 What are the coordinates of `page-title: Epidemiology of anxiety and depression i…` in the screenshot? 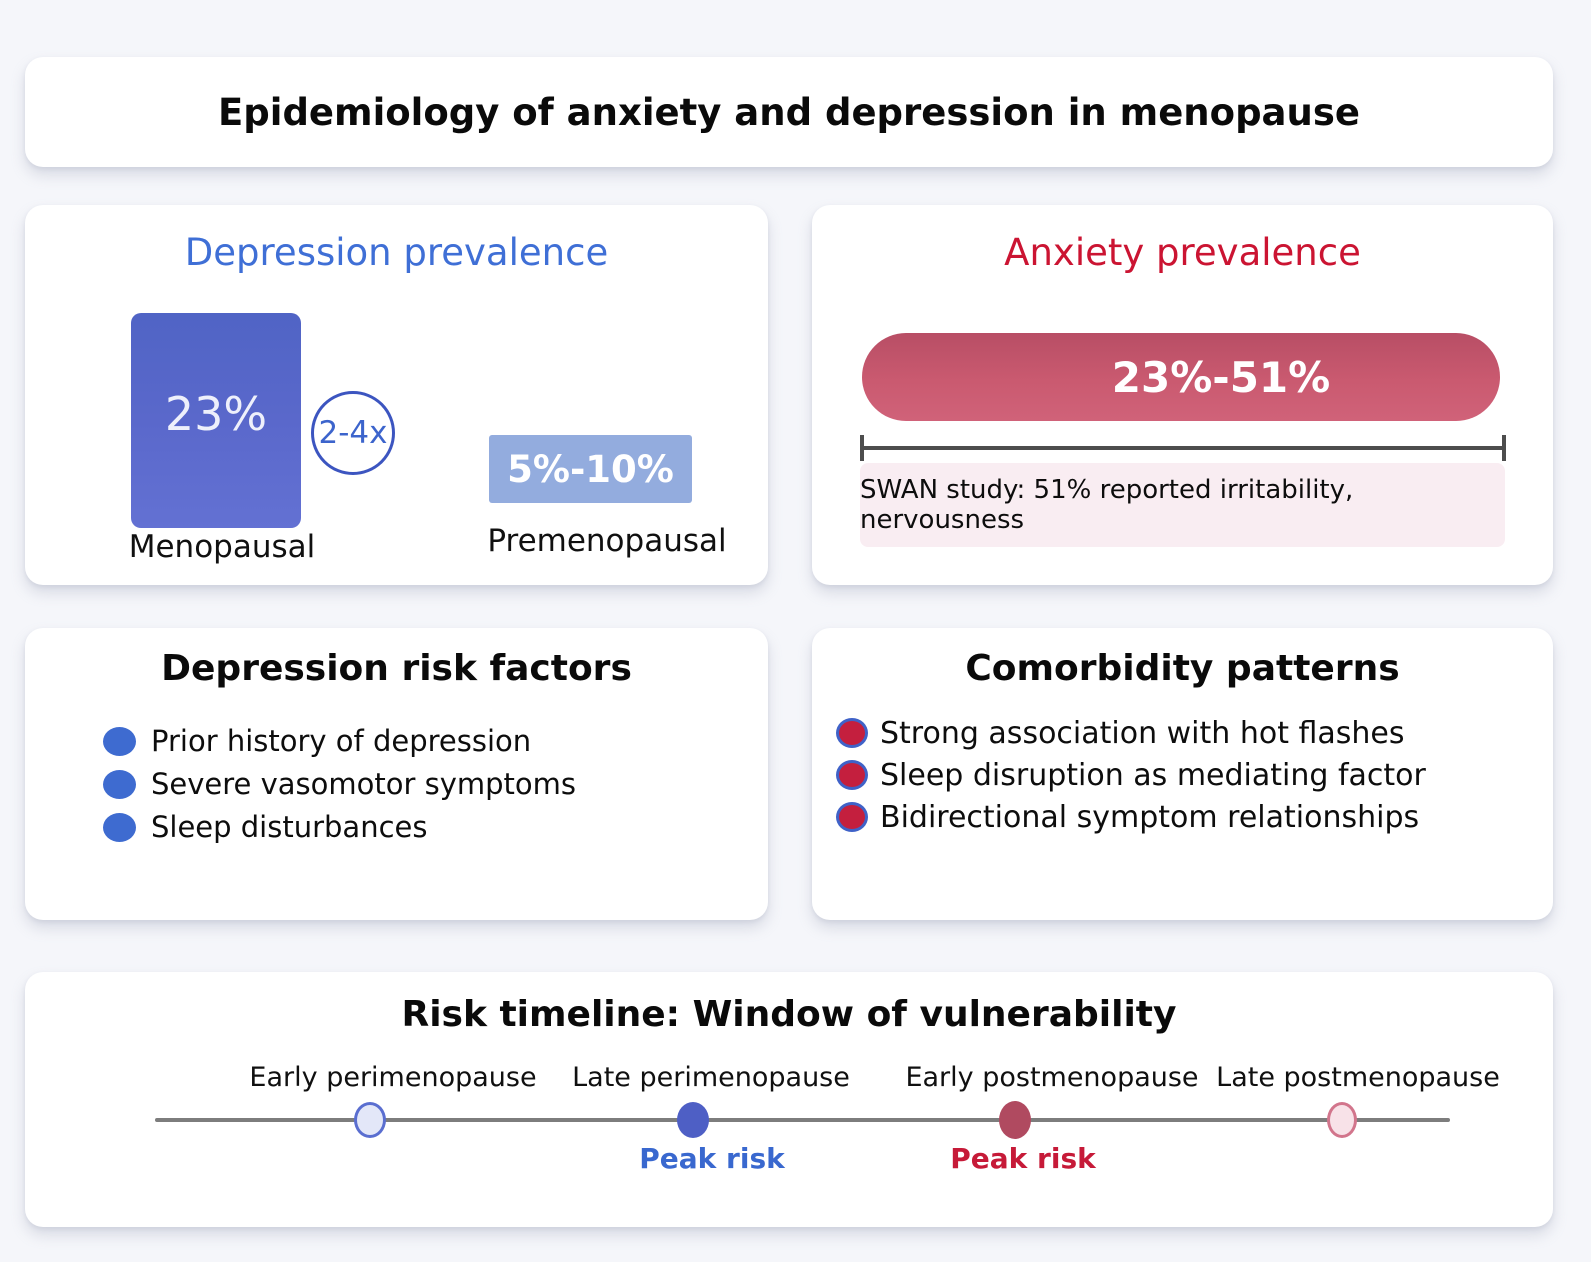 It's located at (789, 112).